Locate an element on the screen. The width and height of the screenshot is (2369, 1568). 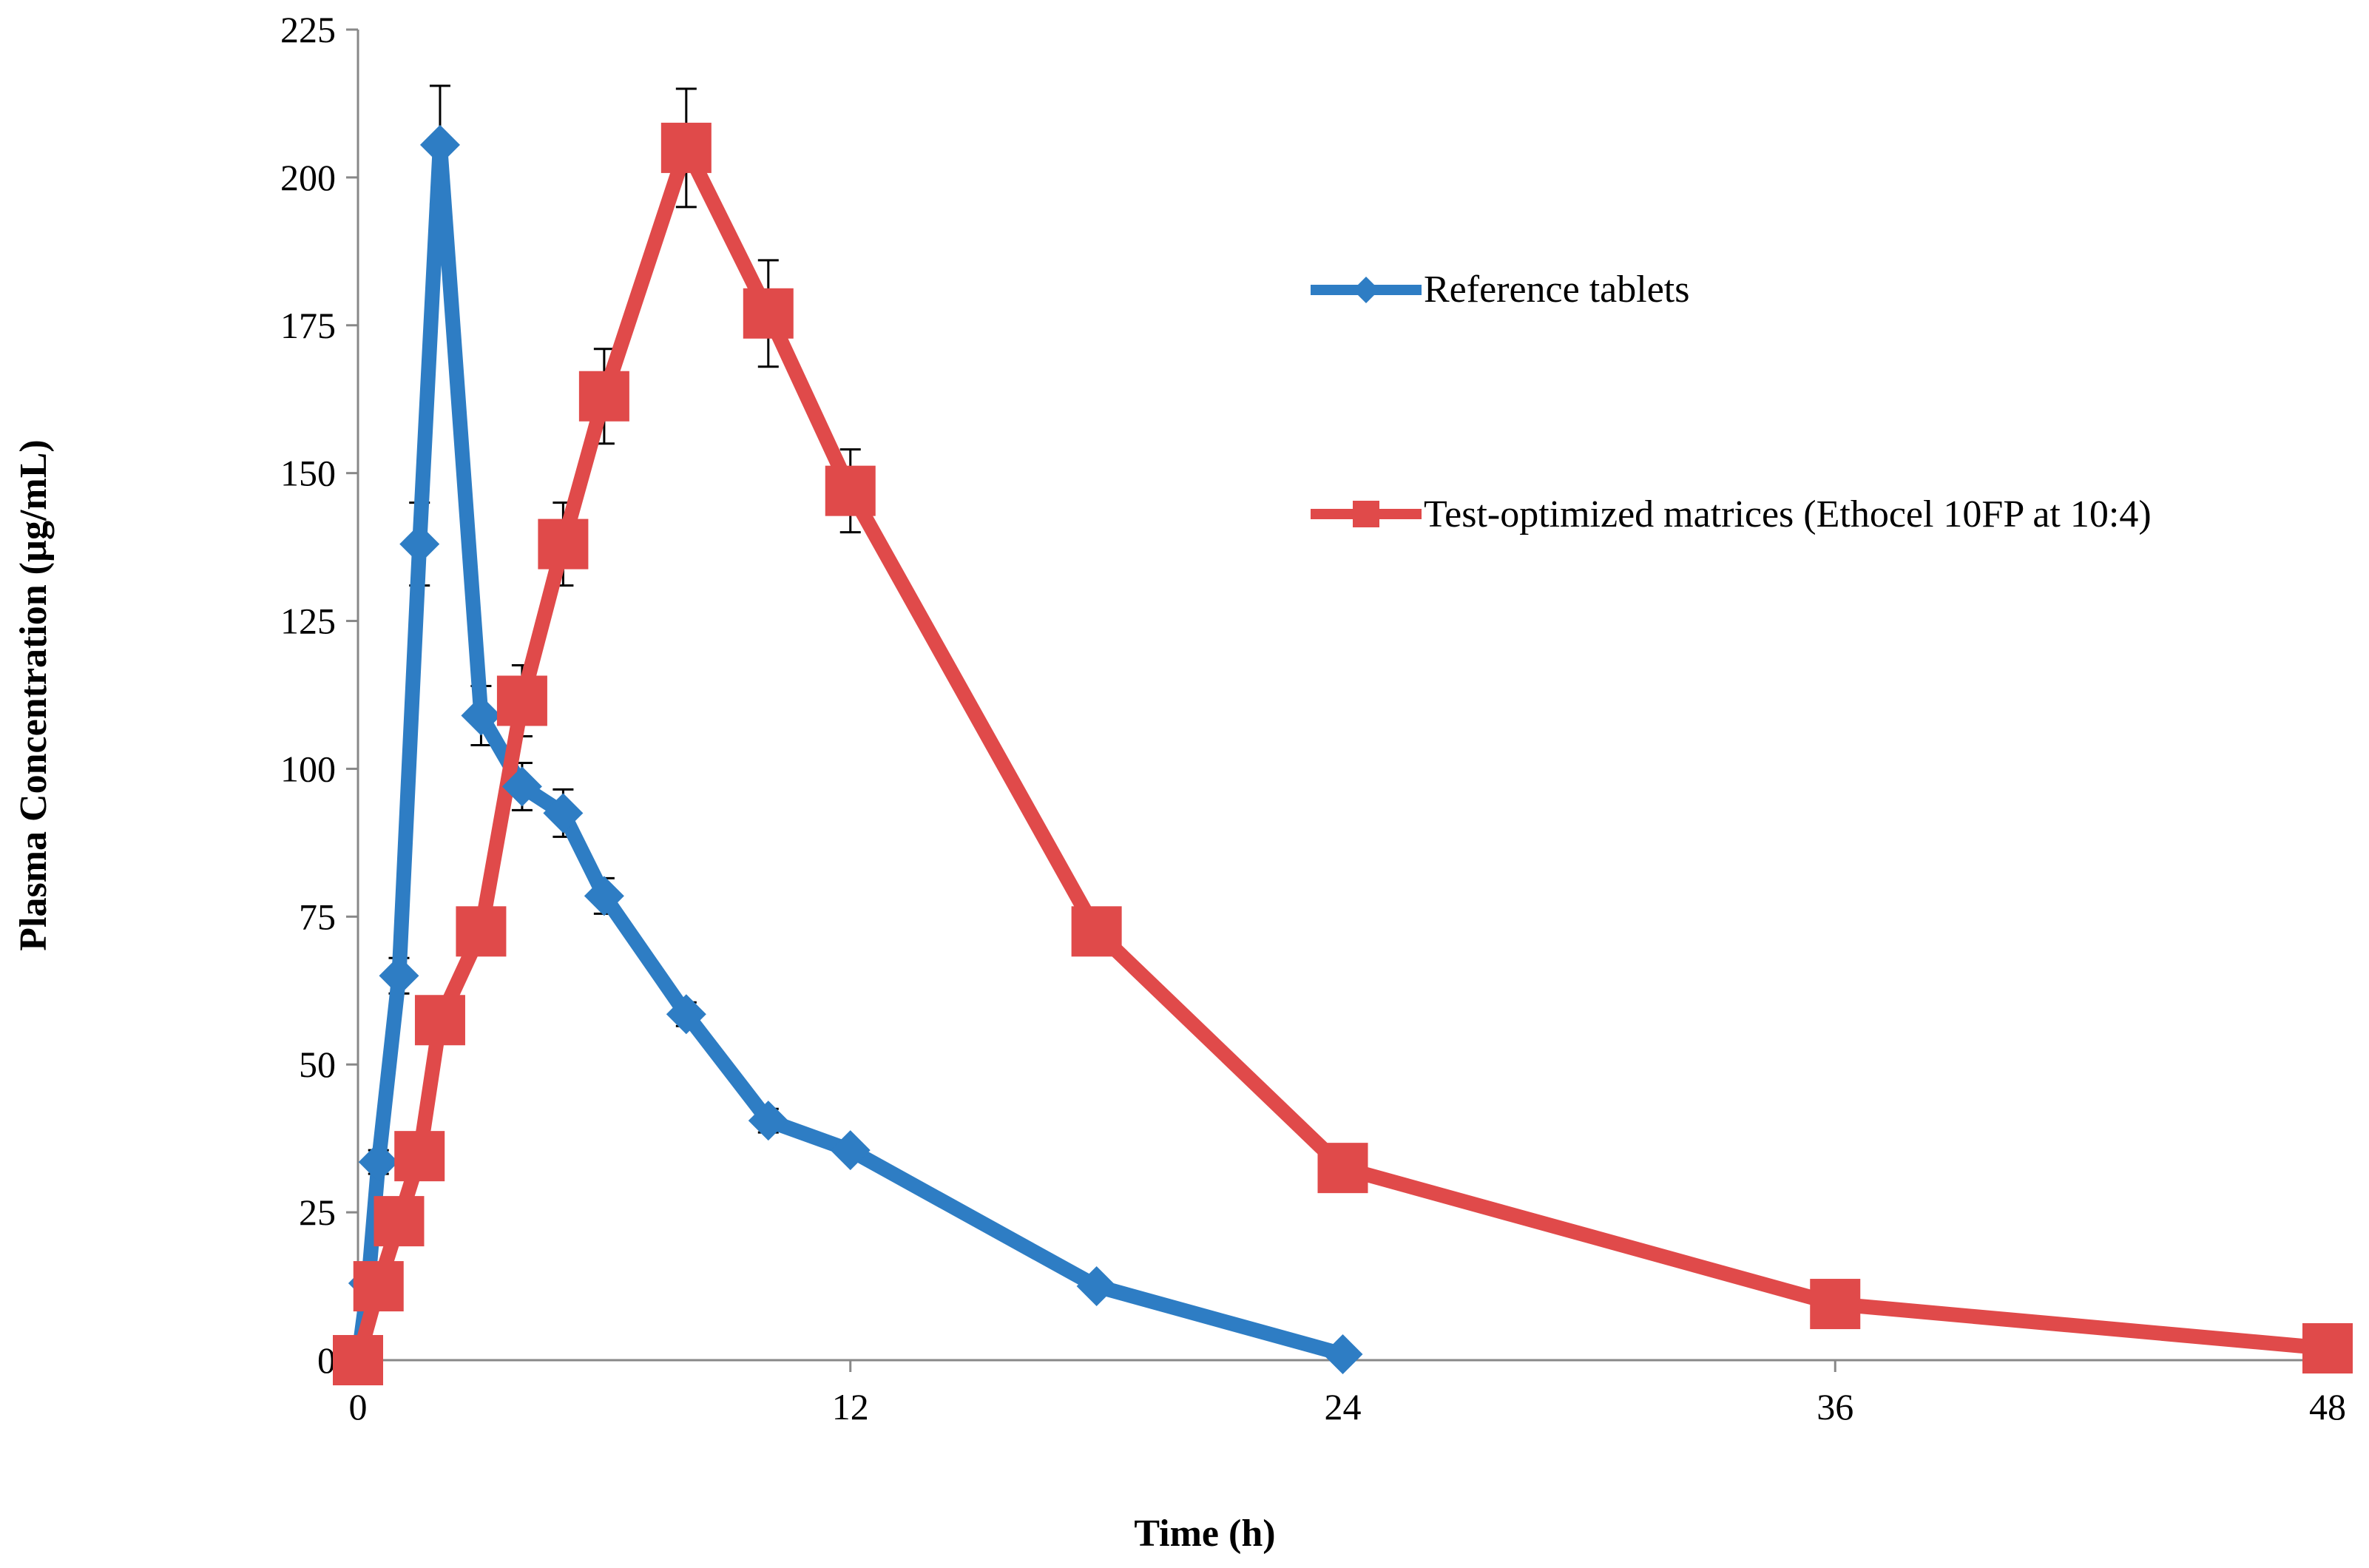
legend-label-reference: Reference tablets is located at coordinates (1556, 289).